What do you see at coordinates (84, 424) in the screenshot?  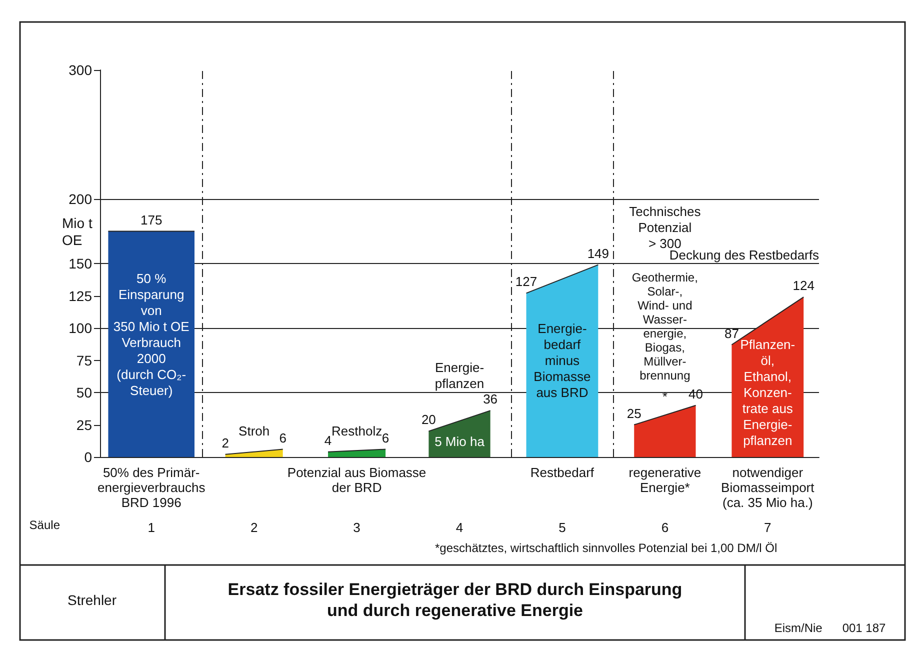 I see `y-tick-label: 25` at bounding box center [84, 424].